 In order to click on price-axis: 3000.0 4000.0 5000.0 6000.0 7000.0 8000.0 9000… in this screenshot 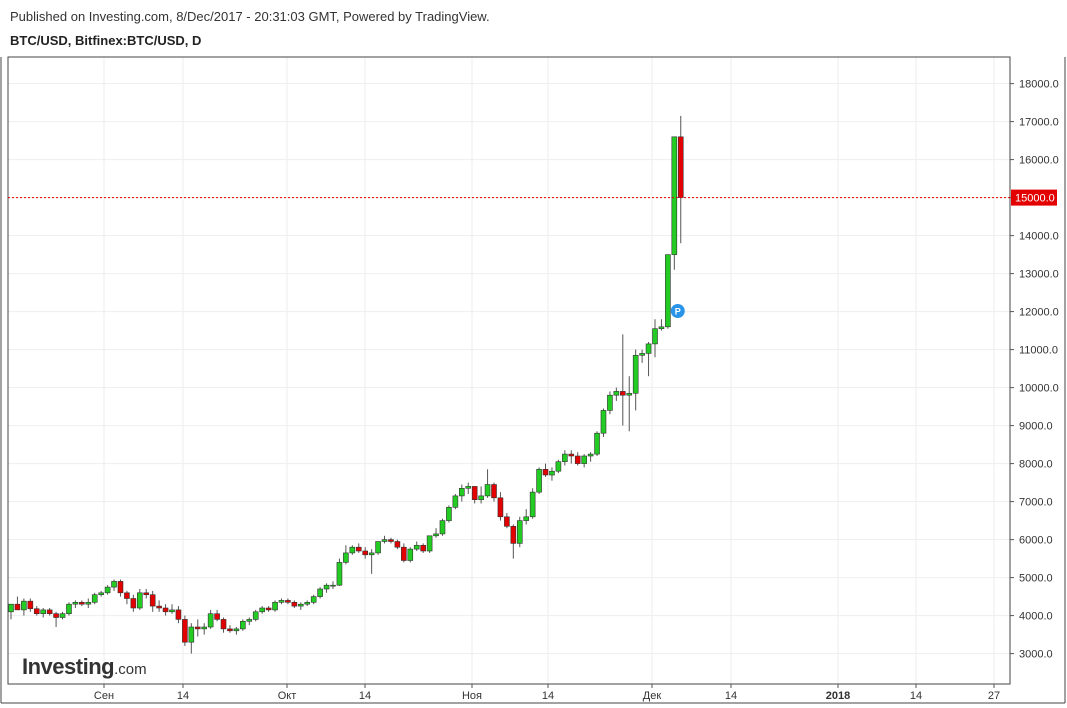, I will do `click(1034, 370)`.